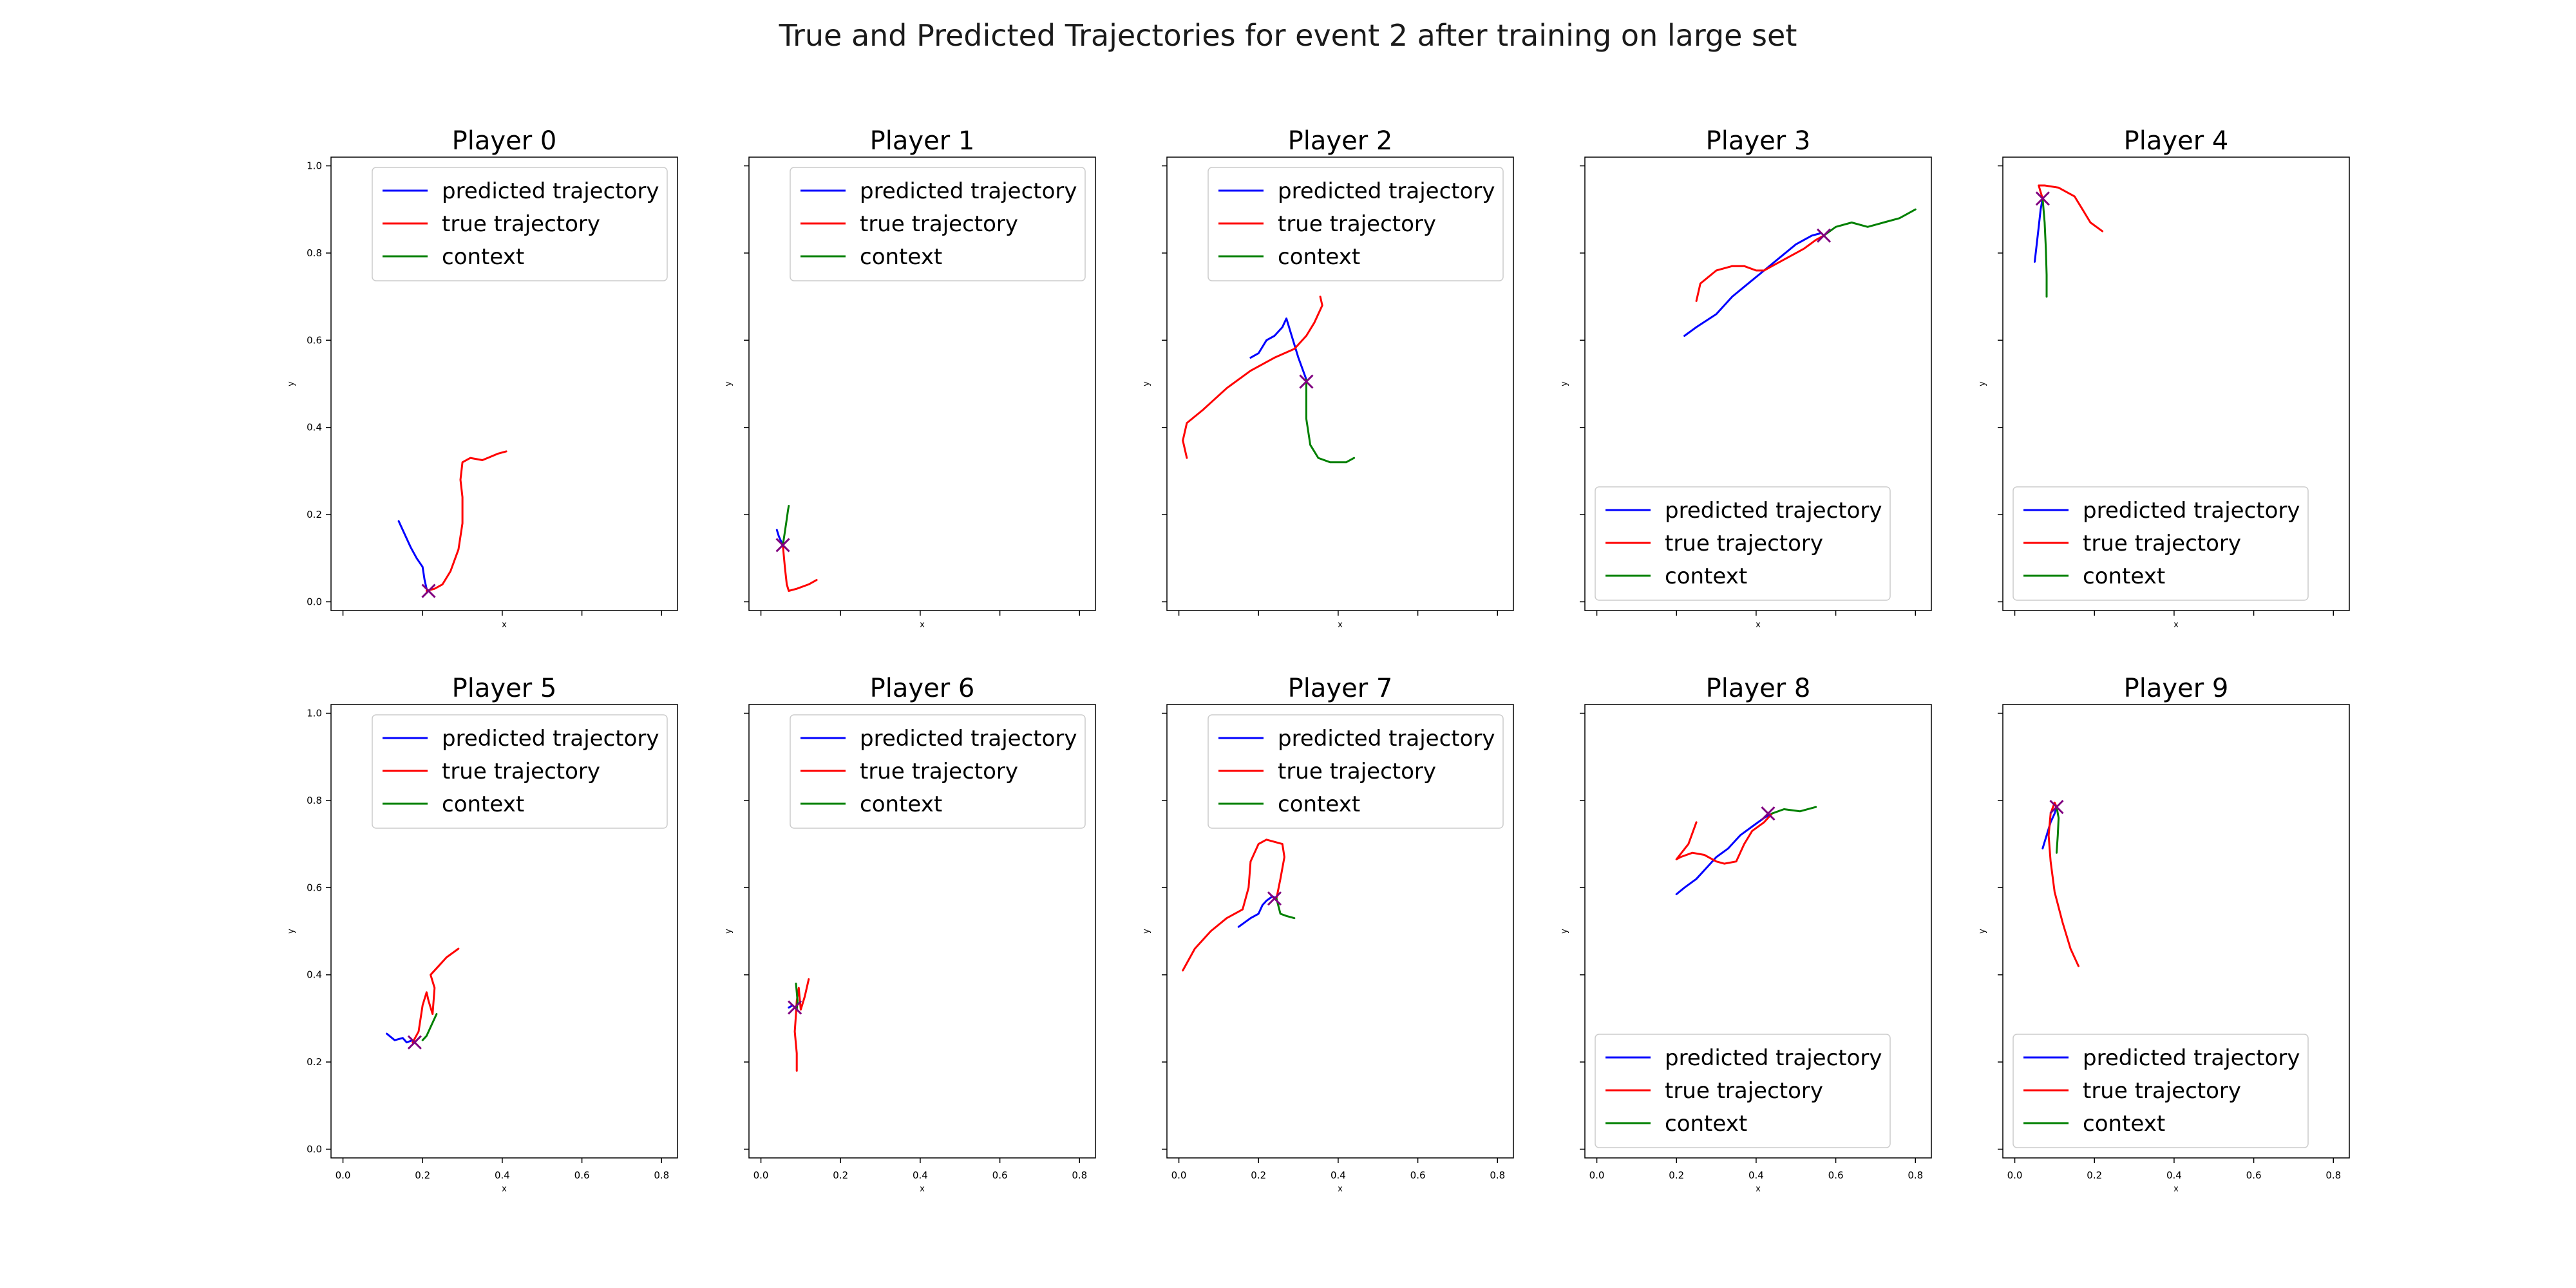 The width and height of the screenshot is (2576, 1288). What do you see at coordinates (2176, 688) in the screenshot?
I see `subplot-title: Player 9` at bounding box center [2176, 688].